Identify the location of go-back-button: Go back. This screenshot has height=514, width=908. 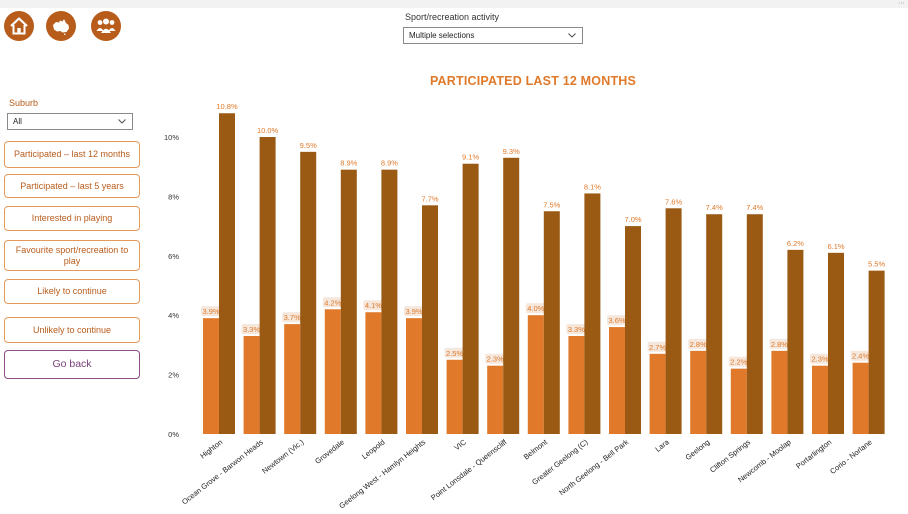
(72, 364).